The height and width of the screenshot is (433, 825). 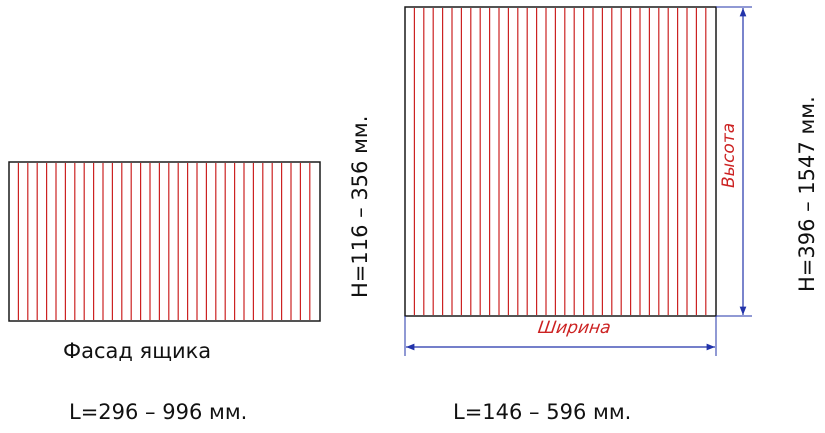 I want to click on drawer-facade-length-range: L=296 – 996 мм., so click(x=158, y=412).